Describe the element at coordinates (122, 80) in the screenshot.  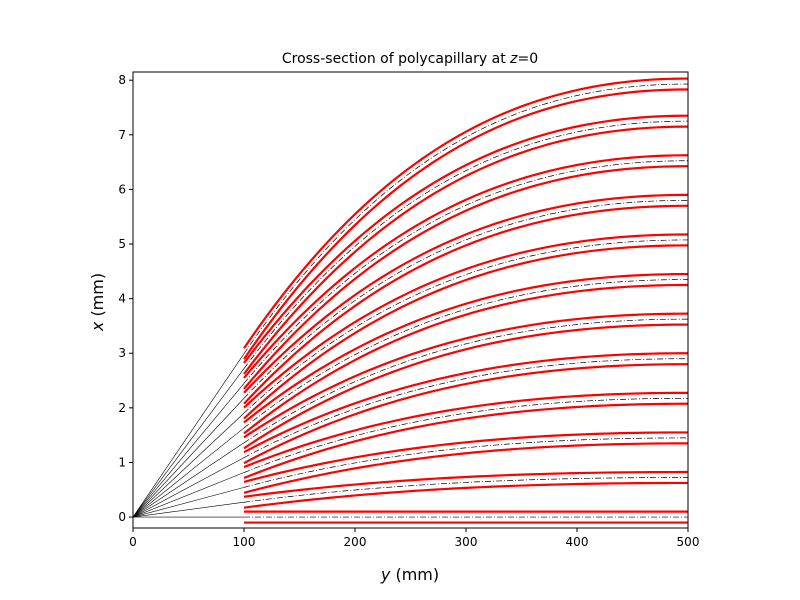
I see `y-tick-label: 8` at that location.